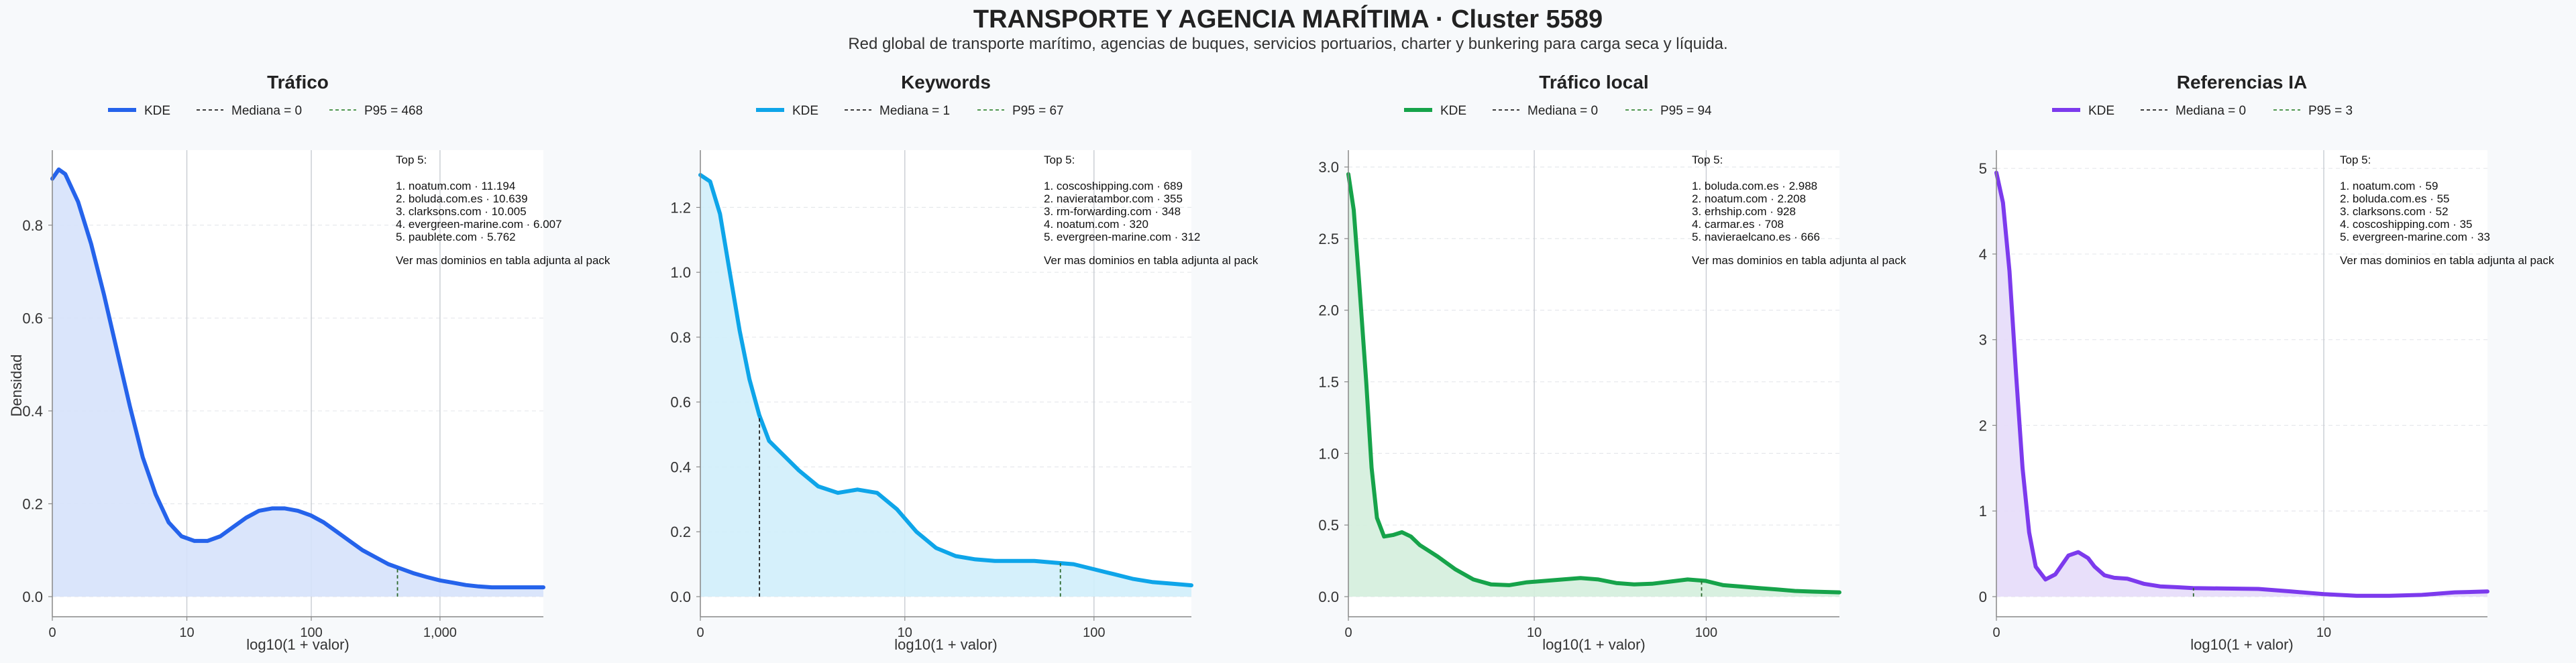 This screenshot has height=663, width=2576. What do you see at coordinates (1096, 225) in the screenshot?
I see `top5-entry: 4. noatum.com · 320` at bounding box center [1096, 225].